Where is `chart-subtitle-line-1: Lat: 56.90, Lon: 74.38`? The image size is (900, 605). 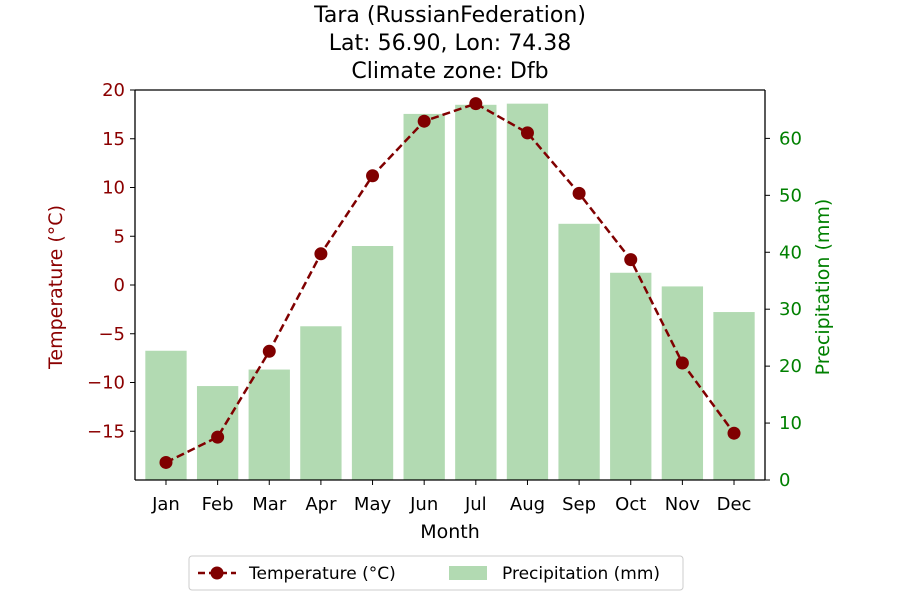
chart-subtitle-line-1: Lat: 56.90, Lon: 74.38 is located at coordinates (450, 43).